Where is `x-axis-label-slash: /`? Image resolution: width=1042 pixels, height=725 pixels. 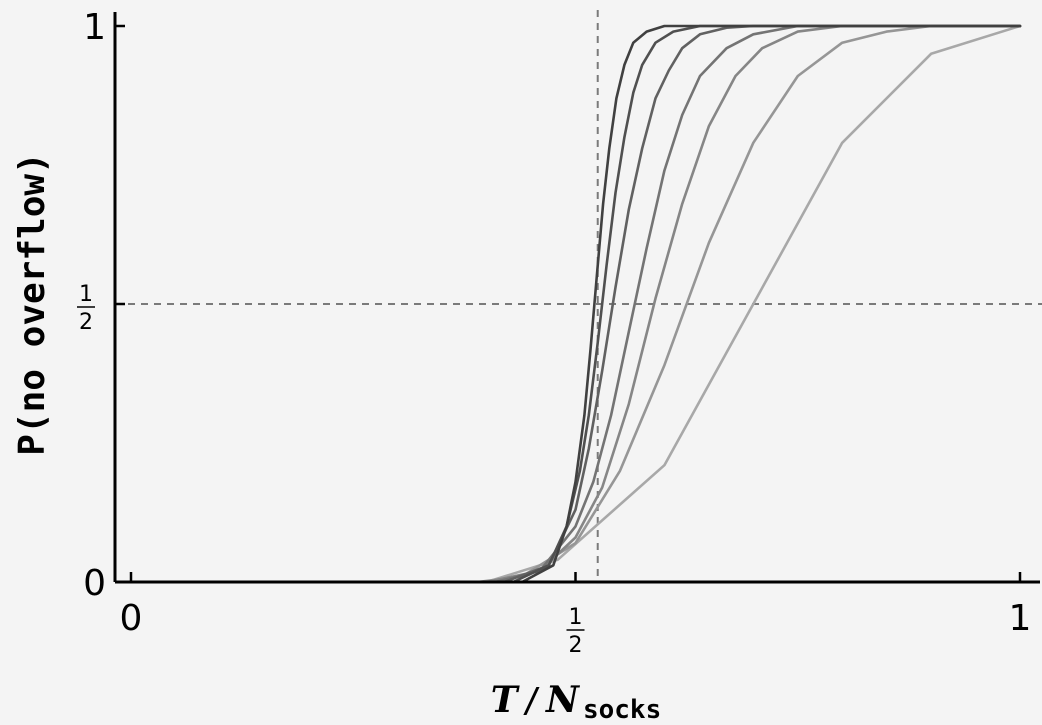 x-axis-label-slash: / is located at coordinates (532, 701).